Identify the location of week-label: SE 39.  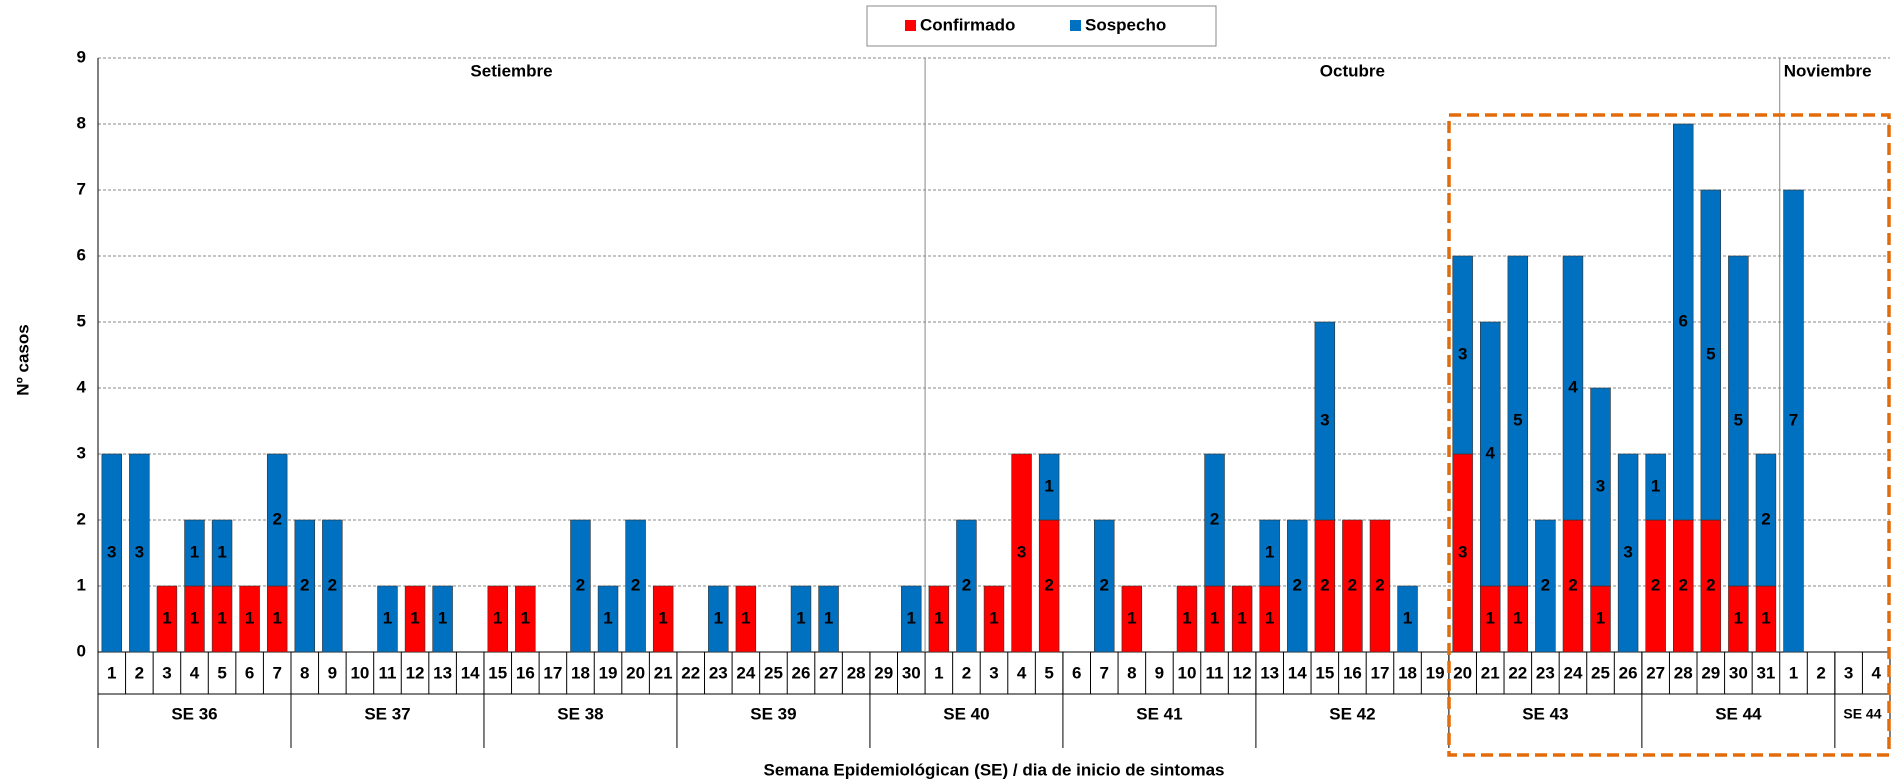
(773, 713).